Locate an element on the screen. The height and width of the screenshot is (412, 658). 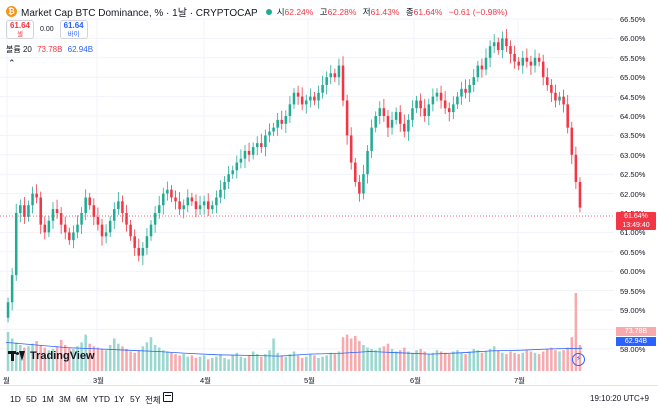
clock-readout: 19:10:20 UTC+9 is located at coordinates (619, 398).